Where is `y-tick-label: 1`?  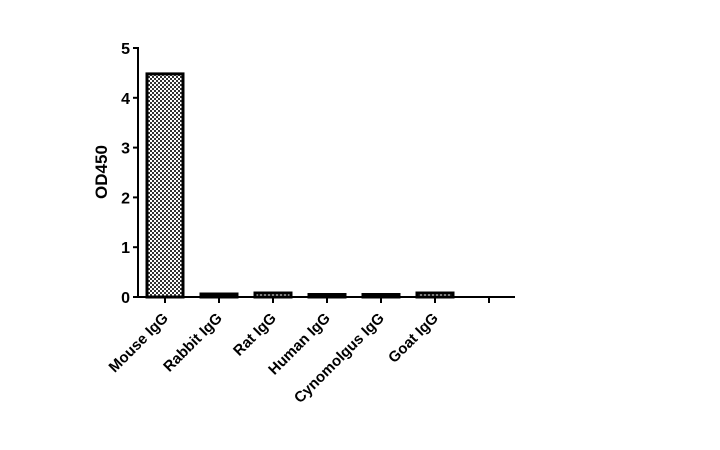 y-tick-label: 1 is located at coordinates (125, 248).